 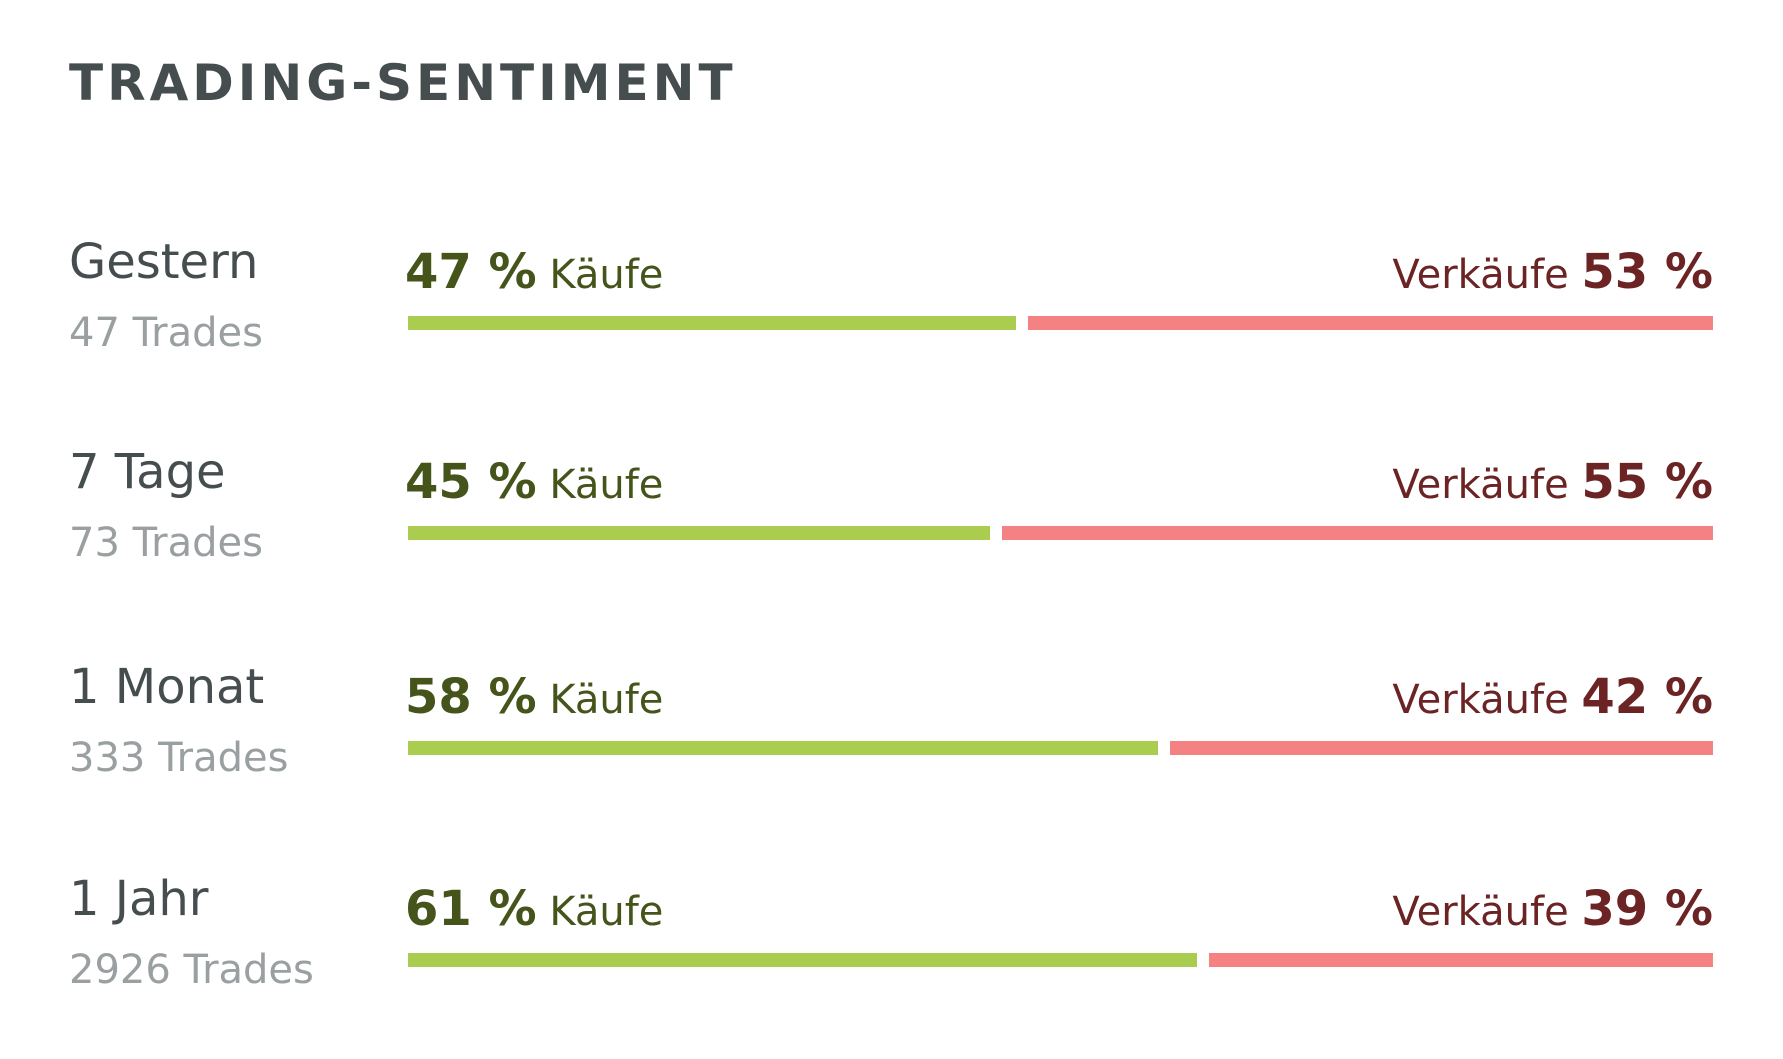 I want to click on sell-percent: 42 %, so click(x=1647, y=697).